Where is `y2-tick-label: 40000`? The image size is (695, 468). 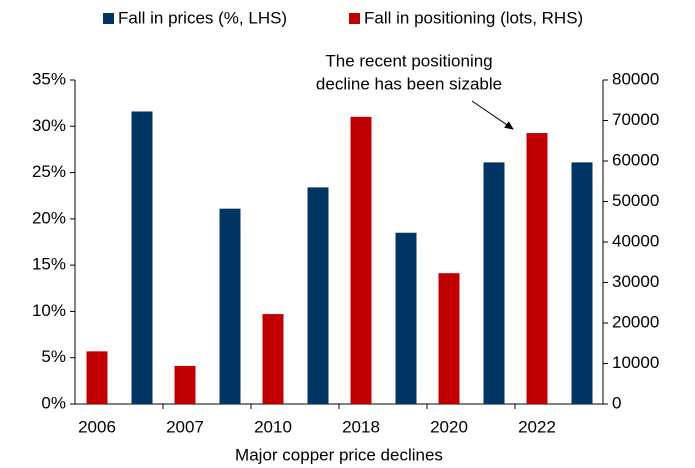
y2-tick-label: 40000 is located at coordinates (635, 240).